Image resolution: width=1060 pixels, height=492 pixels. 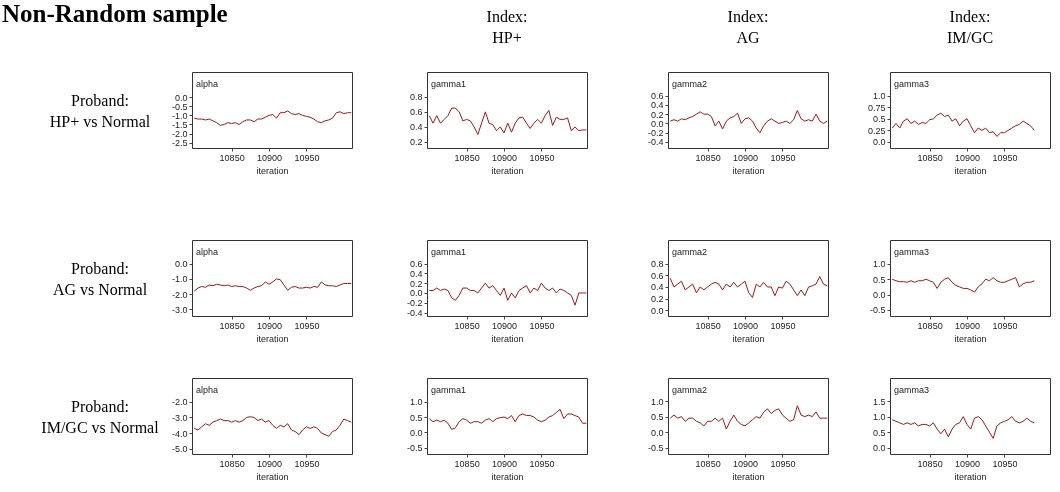 What do you see at coordinates (179, 115) in the screenshot?
I see `y-tick-label: -1.0` at bounding box center [179, 115].